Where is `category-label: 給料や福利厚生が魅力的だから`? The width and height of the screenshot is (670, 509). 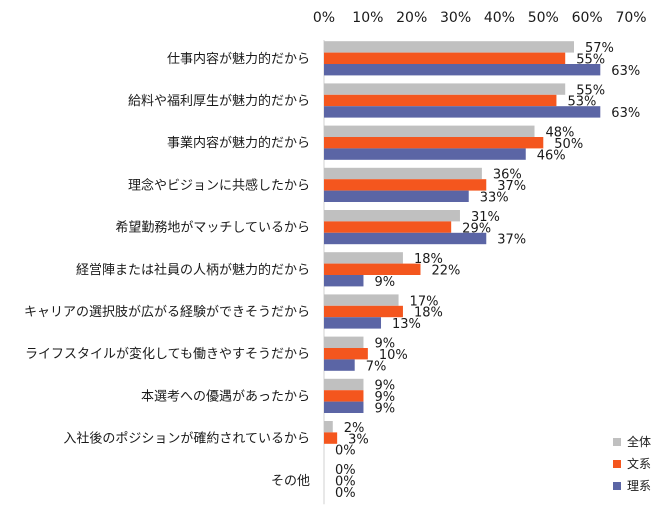
category-label: 給料や福利厚生が魅力的だから is located at coordinates (219, 101).